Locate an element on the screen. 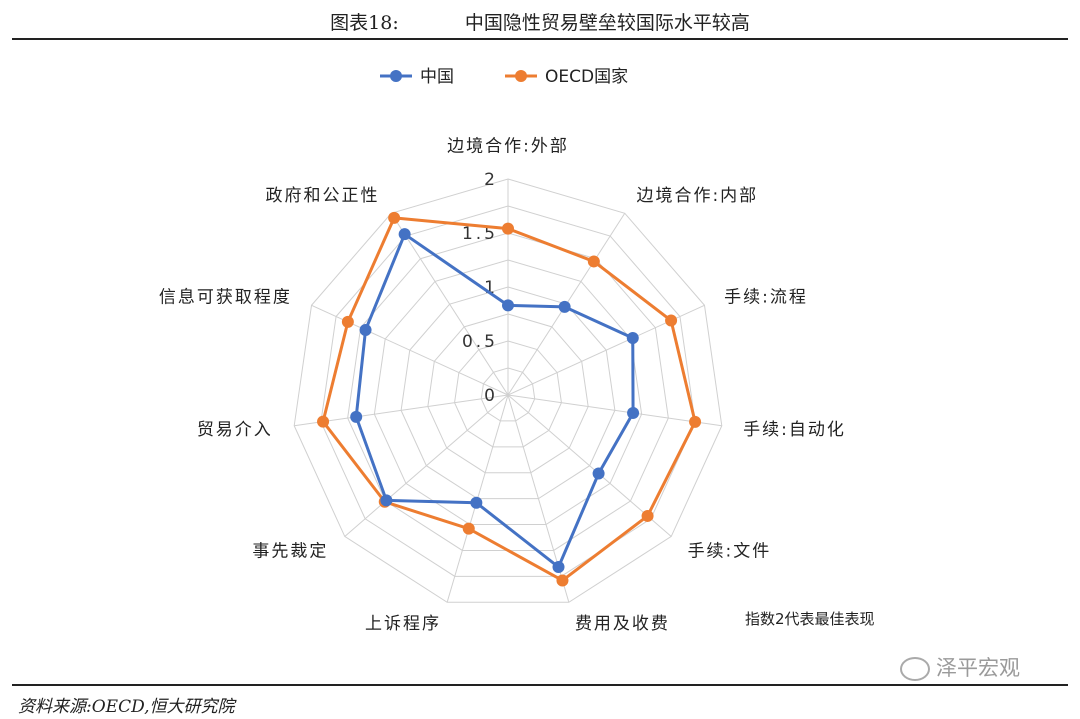 This screenshot has height=719, width=1080. source-note: 资料来源:OECD,恒大研究院 is located at coordinates (126, 707).